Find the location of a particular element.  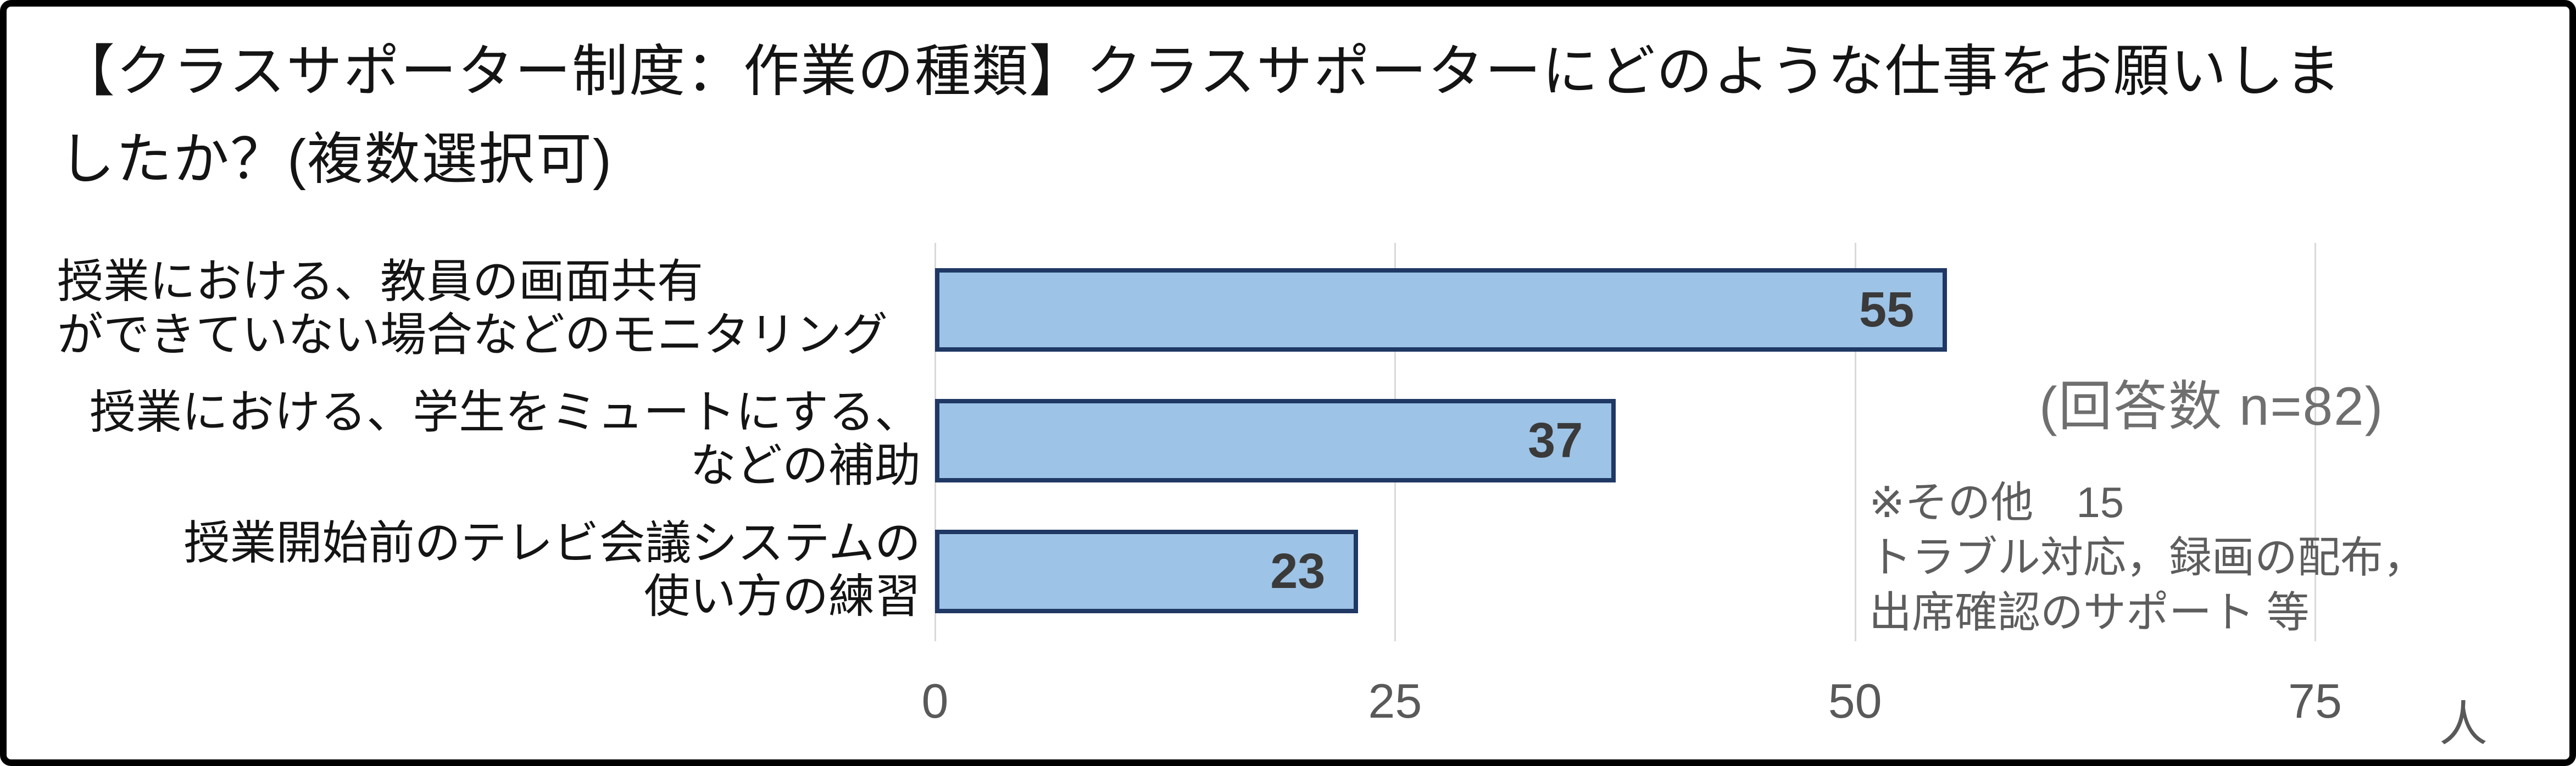

other-responses-annotation: ※その他 15 トラブル対応，録画の配布， 出席確認のサポート 等 is located at coordinates (2147, 557).